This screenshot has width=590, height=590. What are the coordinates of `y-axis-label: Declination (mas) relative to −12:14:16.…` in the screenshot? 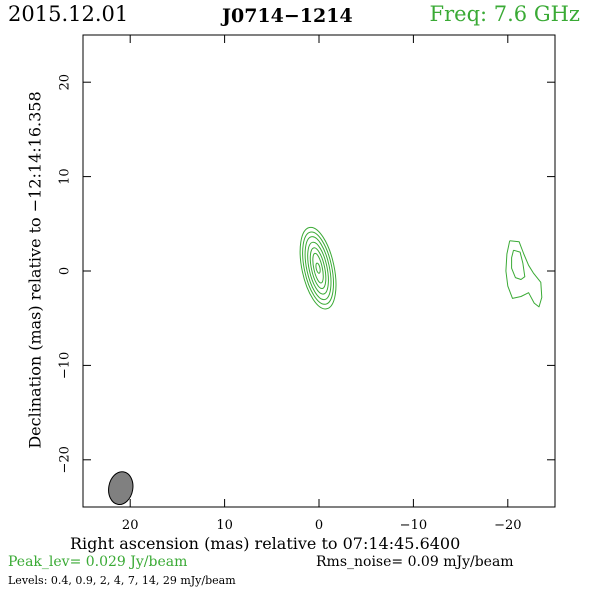 It's located at (35, 270).